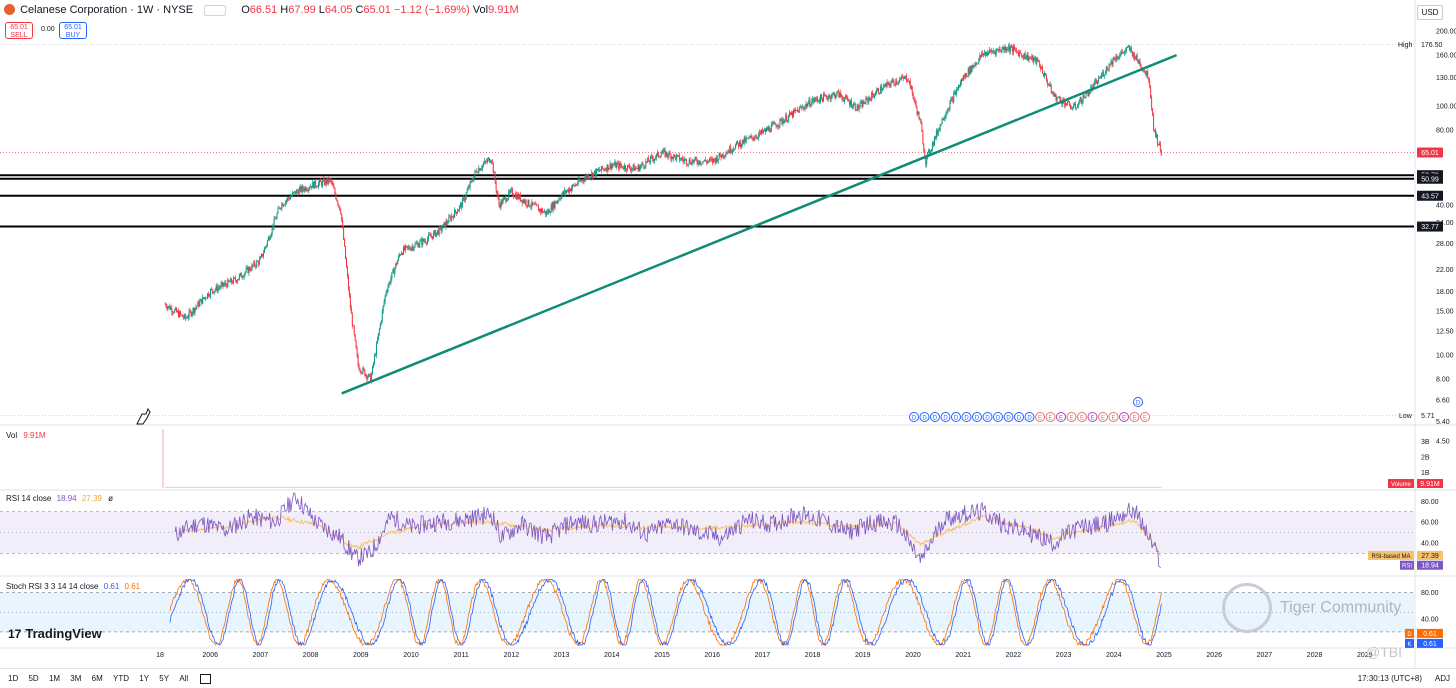  Describe the element at coordinates (73, 30) in the screenshot. I see `buy-button: 65.01 BUY` at that location.